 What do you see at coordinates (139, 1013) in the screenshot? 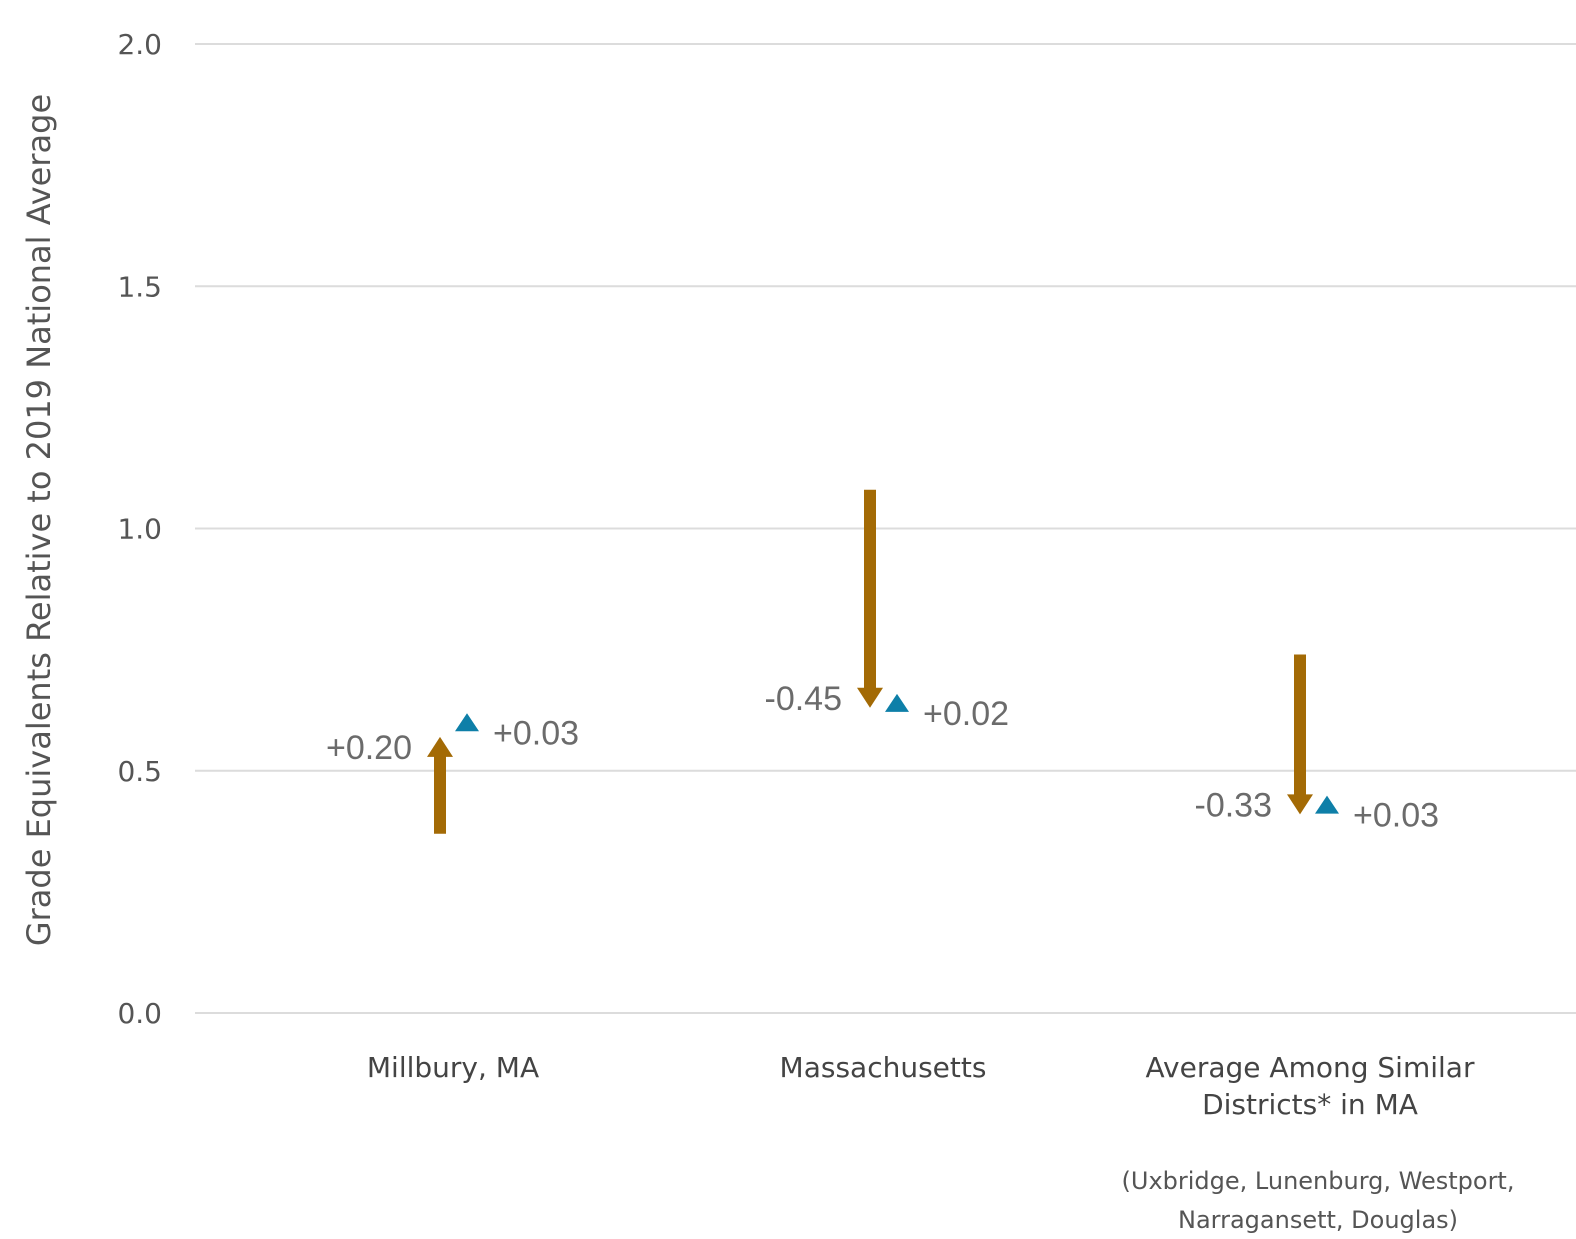
I see `y-tick-label: 0.0` at bounding box center [139, 1013].